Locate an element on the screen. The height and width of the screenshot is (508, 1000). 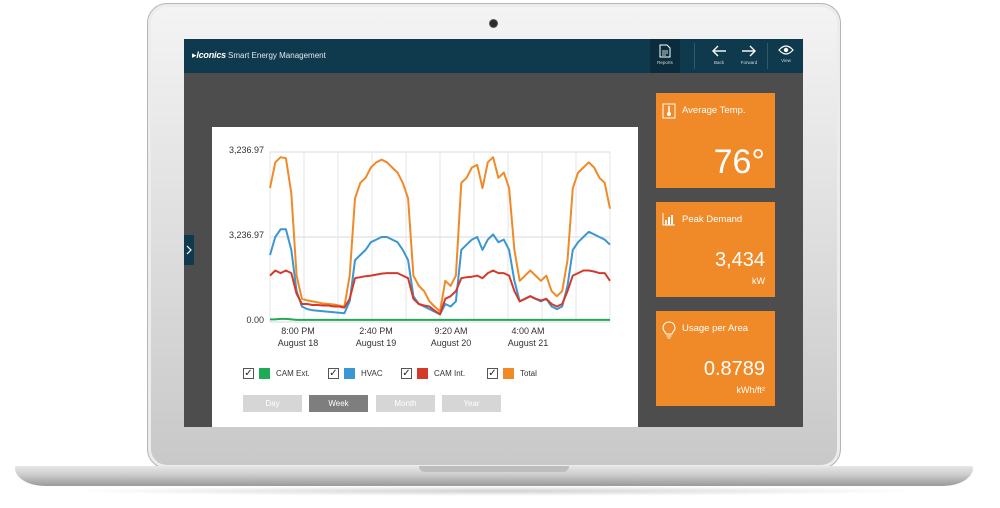
range-week-button: Week is located at coordinates (338, 403).